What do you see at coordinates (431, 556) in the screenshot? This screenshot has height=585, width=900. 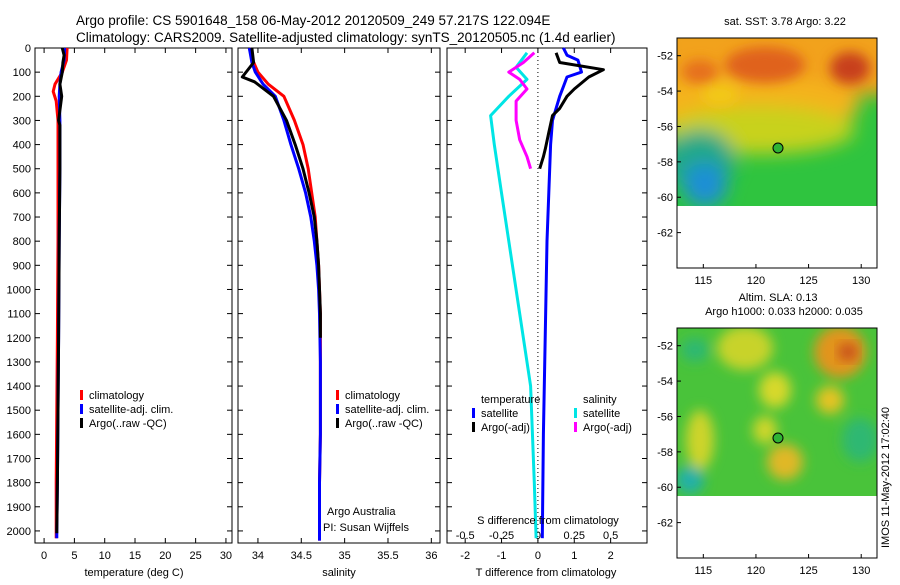 I see `x-tick-label: 36` at bounding box center [431, 556].